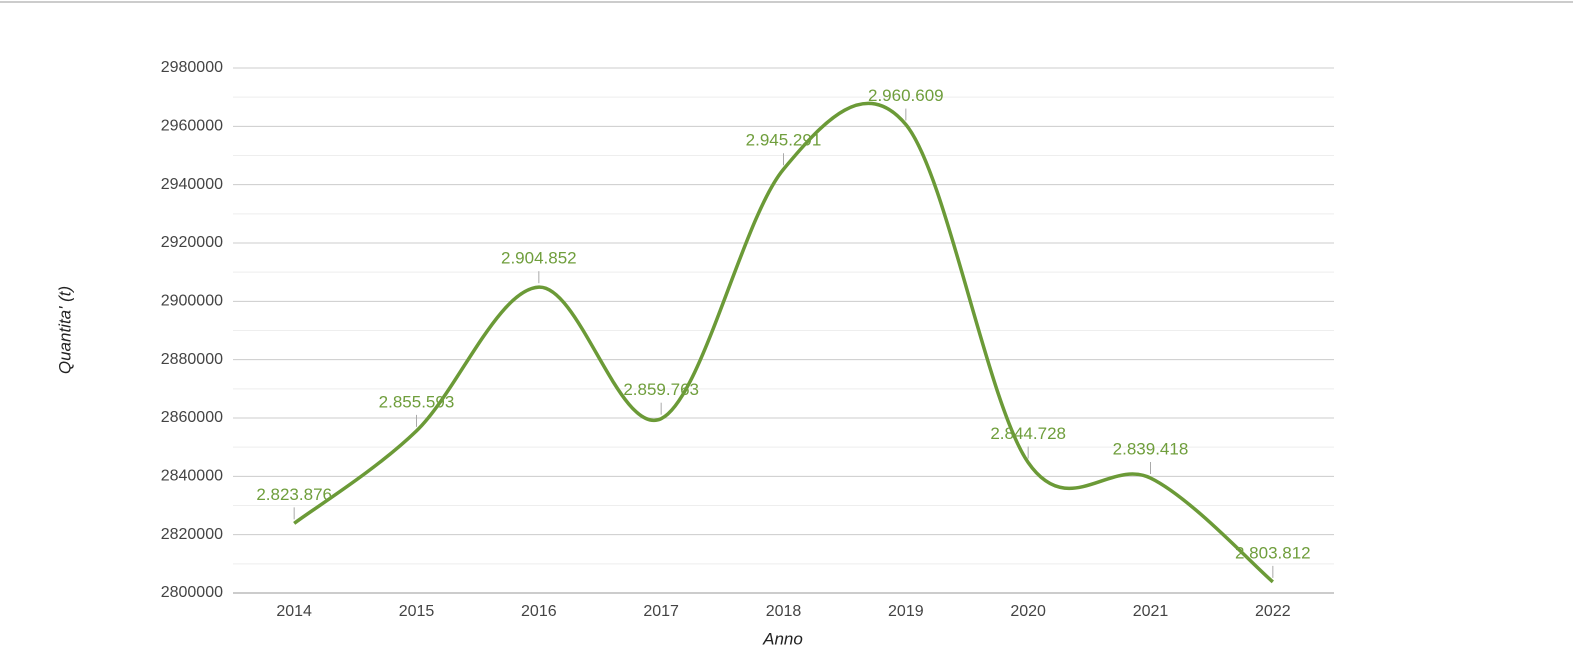 Image resolution: width=1573 pixels, height=649 pixels. Describe the element at coordinates (784, 140) in the screenshot. I see `value-label: 2.945.291` at that location.